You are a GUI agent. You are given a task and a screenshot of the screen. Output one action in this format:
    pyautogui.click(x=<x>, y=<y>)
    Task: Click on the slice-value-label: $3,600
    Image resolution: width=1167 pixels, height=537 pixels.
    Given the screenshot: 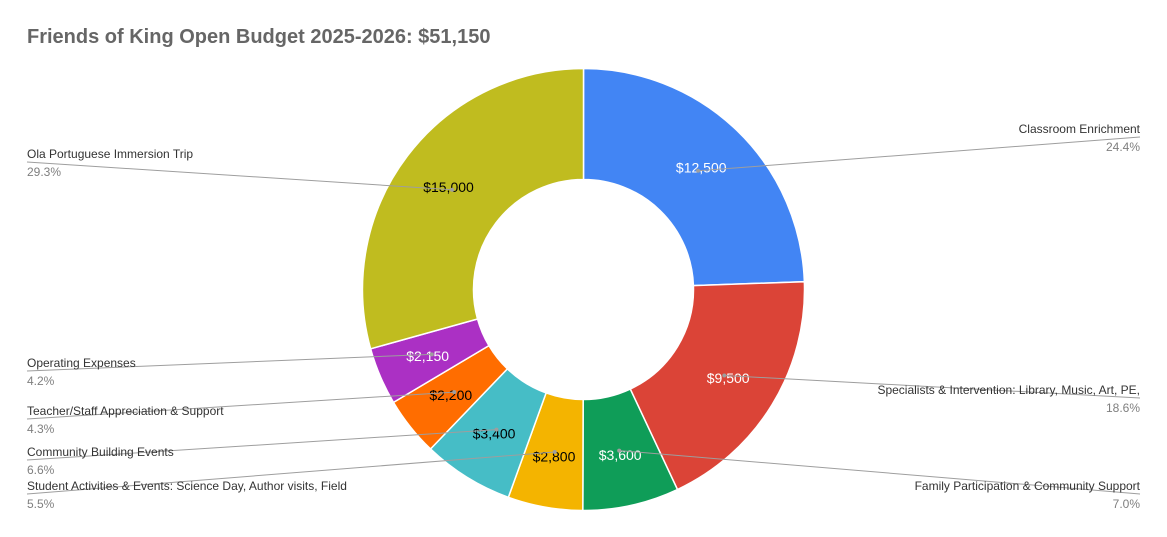 What is the action you would take?
    pyautogui.click(x=620, y=455)
    